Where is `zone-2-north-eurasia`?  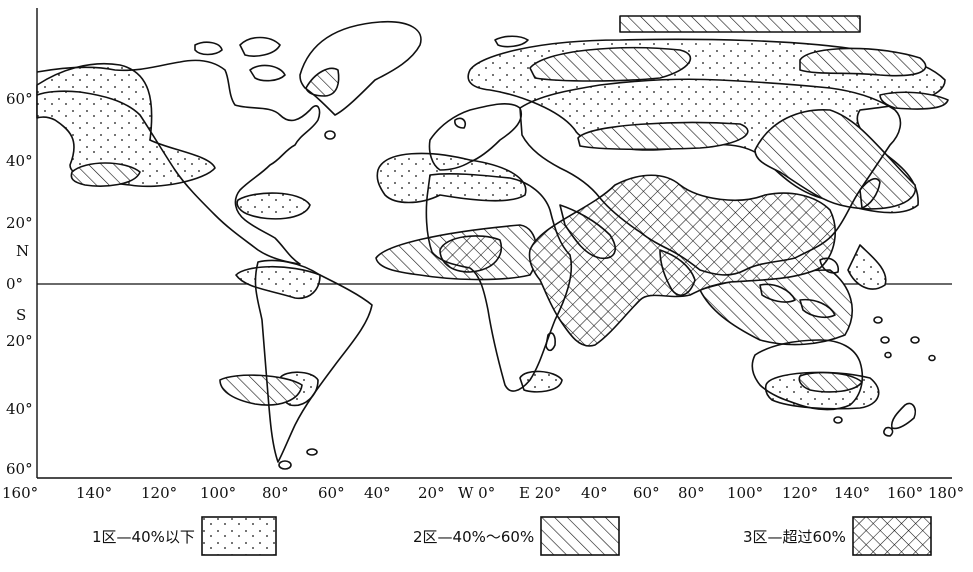 zone-2-north-eurasia is located at coordinates (610, 64).